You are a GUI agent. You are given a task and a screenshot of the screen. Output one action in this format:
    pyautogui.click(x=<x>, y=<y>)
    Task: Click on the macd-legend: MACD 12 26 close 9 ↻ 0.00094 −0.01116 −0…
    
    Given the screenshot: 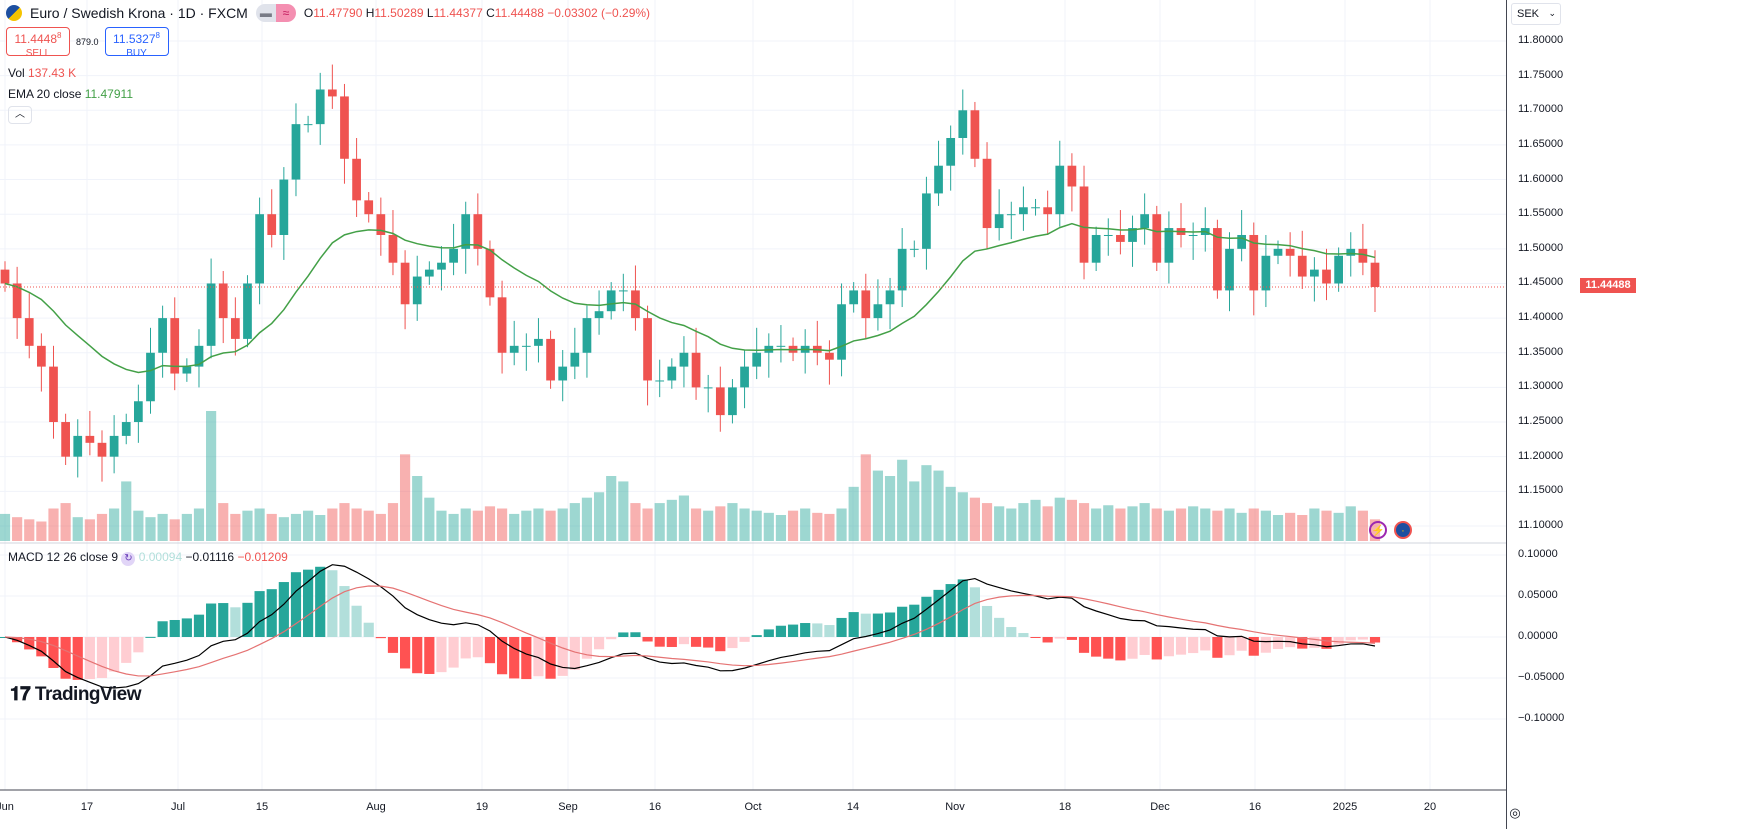 What is the action you would take?
    pyautogui.click(x=148, y=558)
    